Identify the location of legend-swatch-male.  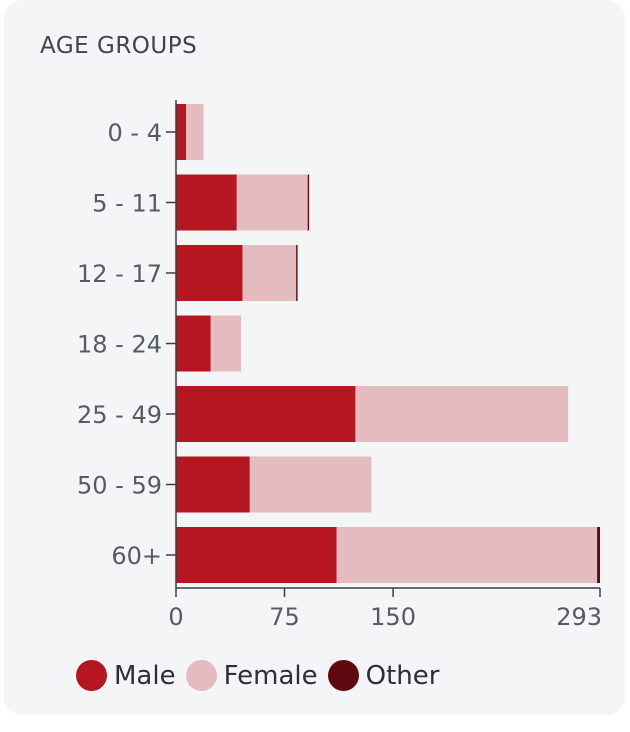
(91, 675).